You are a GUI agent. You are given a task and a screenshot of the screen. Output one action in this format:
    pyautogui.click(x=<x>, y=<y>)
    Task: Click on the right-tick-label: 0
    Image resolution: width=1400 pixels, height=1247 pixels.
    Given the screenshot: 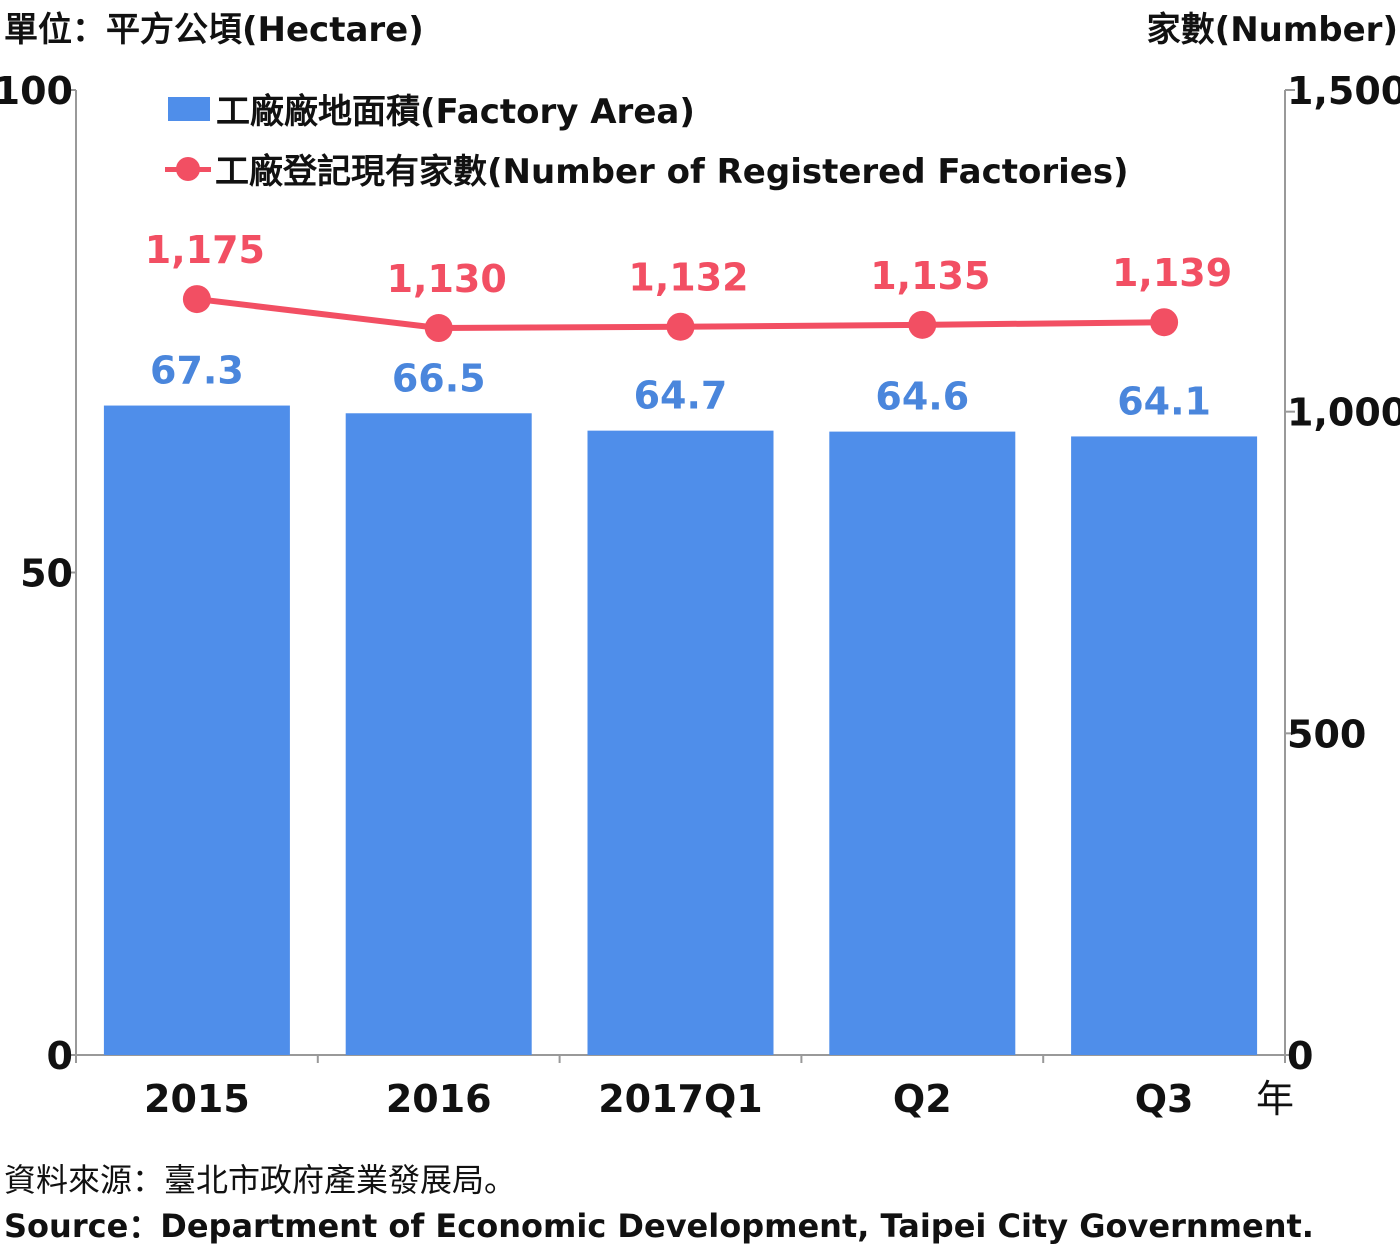 What is the action you would take?
    pyautogui.click(x=1300, y=1056)
    